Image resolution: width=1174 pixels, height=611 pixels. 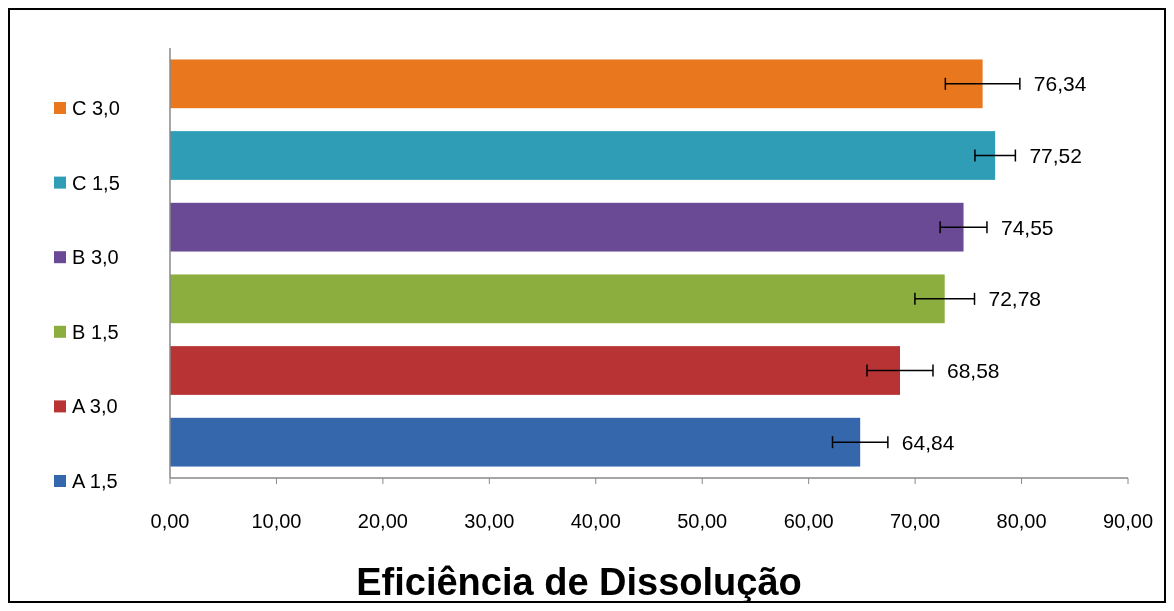 What do you see at coordinates (95, 257) in the screenshot?
I see `legend-label: B 3,0` at bounding box center [95, 257].